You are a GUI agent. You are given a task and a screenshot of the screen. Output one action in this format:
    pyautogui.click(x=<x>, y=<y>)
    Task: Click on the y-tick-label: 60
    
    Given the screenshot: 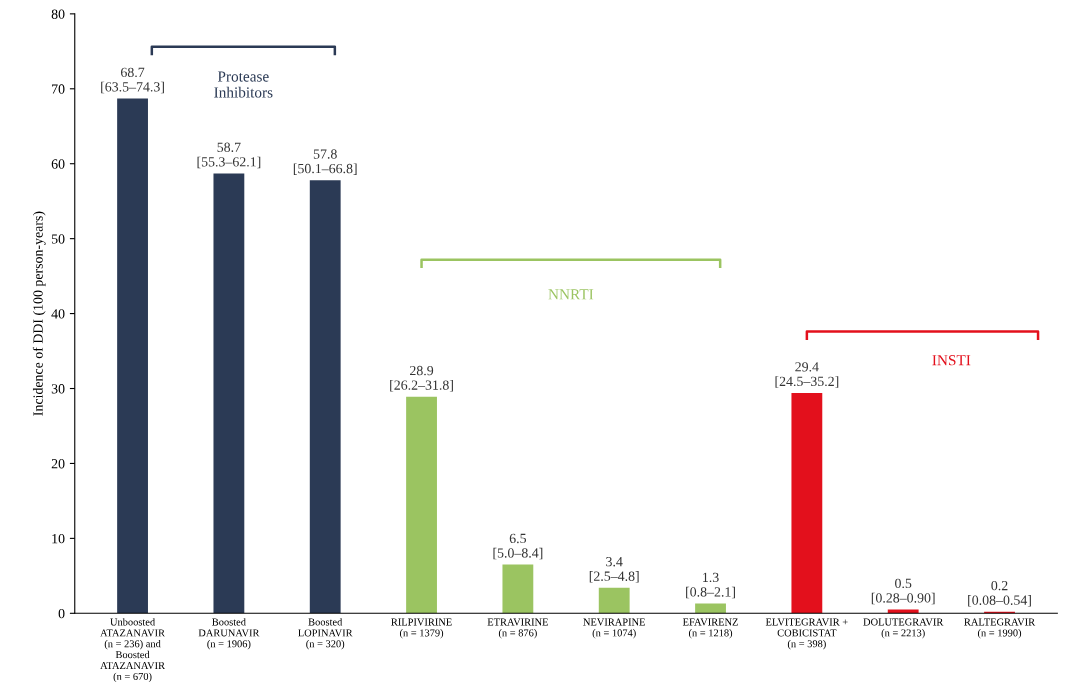 What is the action you would take?
    pyautogui.click(x=58, y=164)
    